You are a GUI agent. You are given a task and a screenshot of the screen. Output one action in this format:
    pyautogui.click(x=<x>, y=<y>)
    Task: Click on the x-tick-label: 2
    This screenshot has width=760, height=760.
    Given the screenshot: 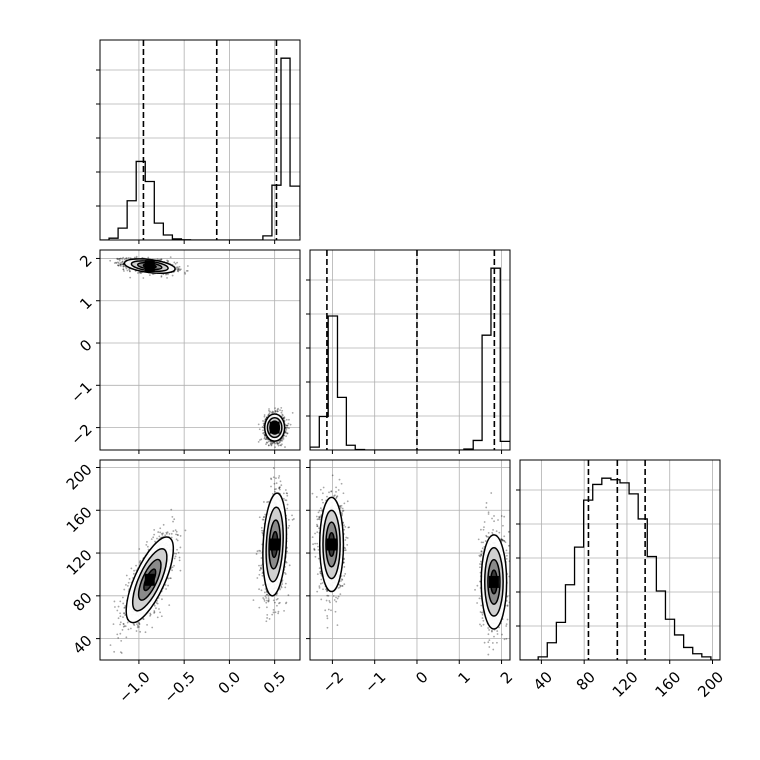 What is the action you would take?
    pyautogui.click(x=506, y=677)
    